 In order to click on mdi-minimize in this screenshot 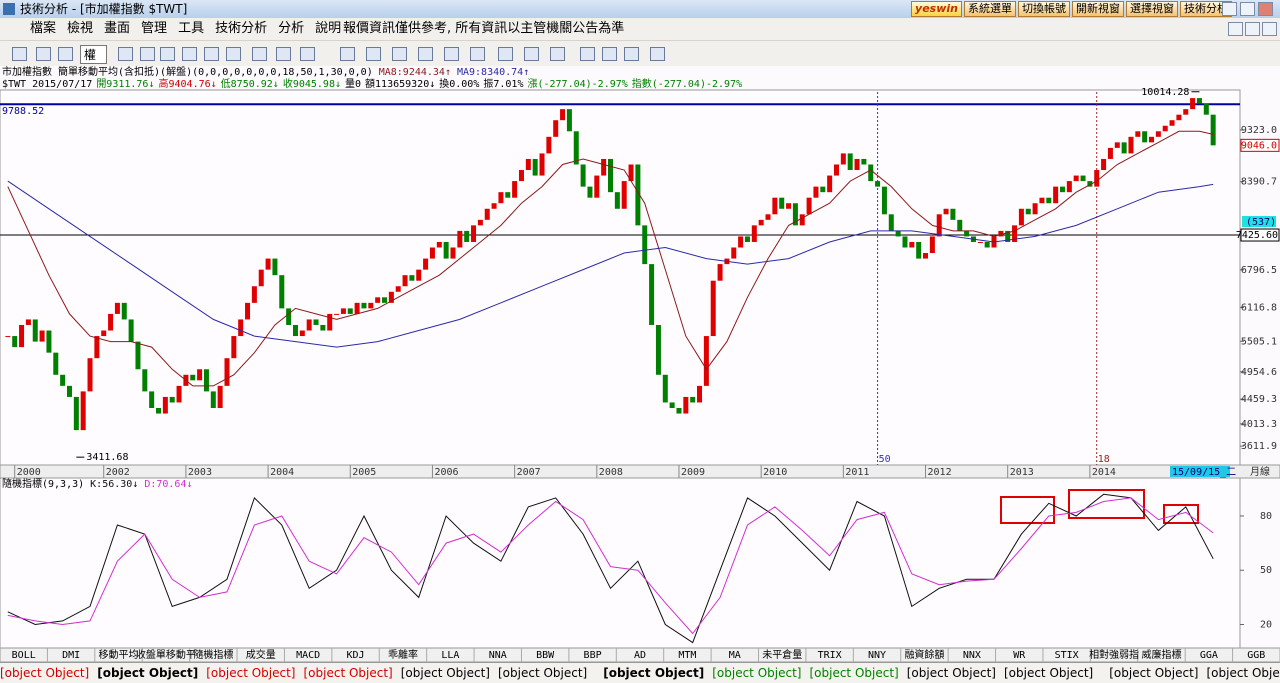, I will do `click(1235, 29)`.